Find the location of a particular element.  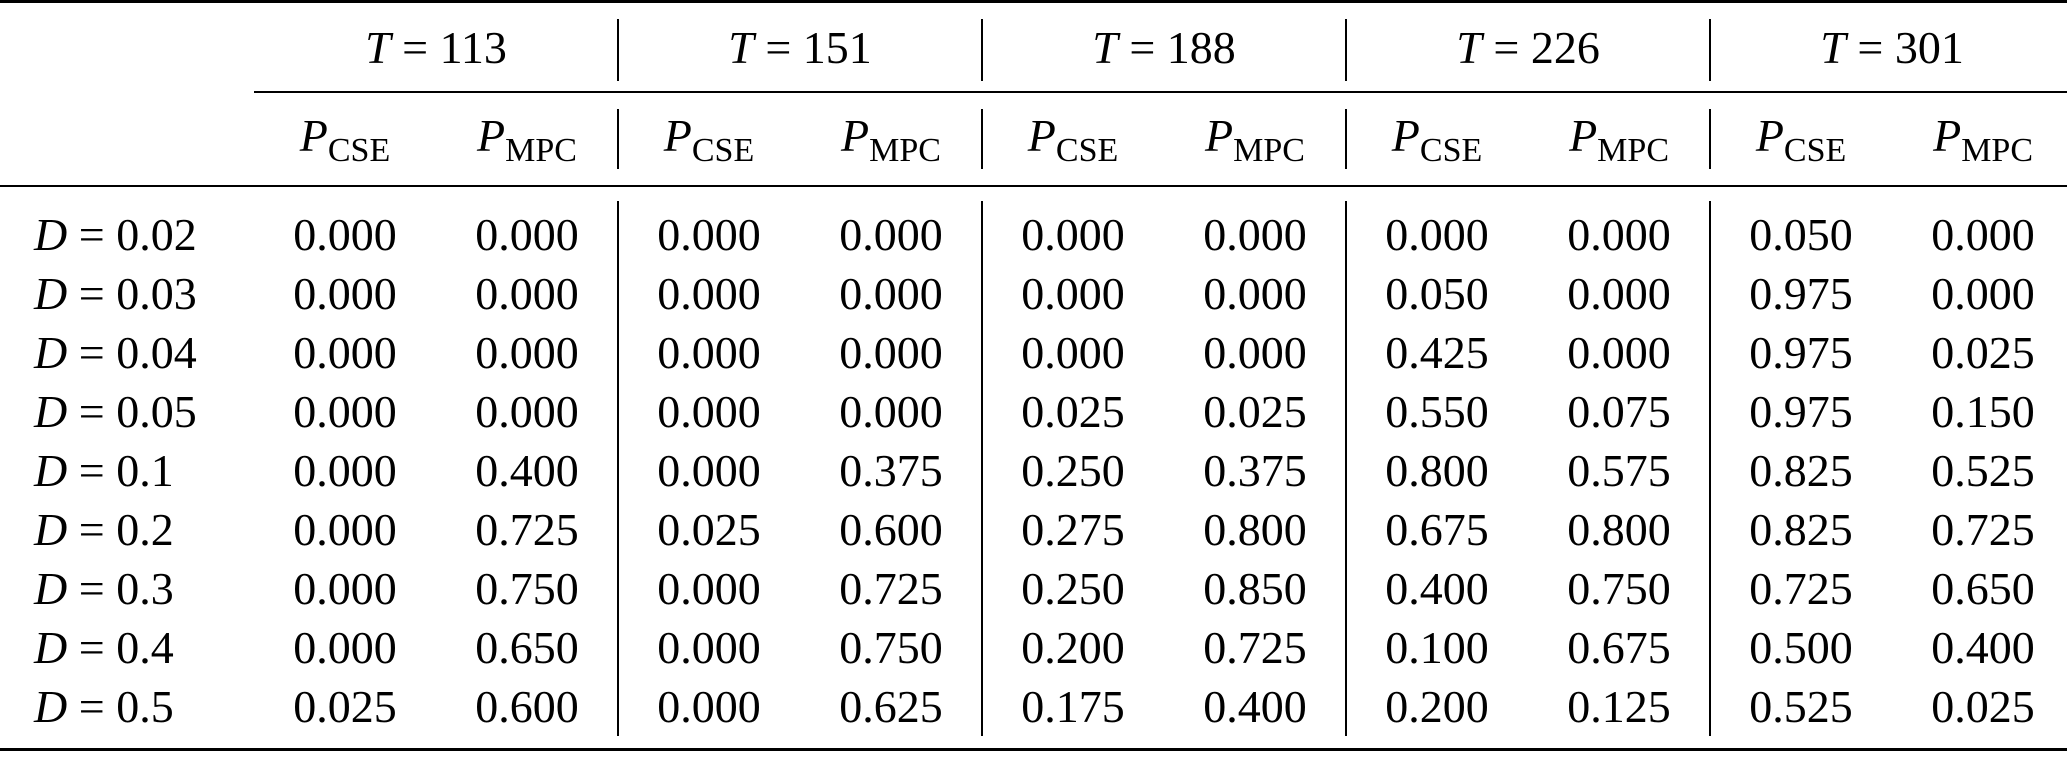

cell-p-mpc: 0.725 is located at coordinates (1983, 529).